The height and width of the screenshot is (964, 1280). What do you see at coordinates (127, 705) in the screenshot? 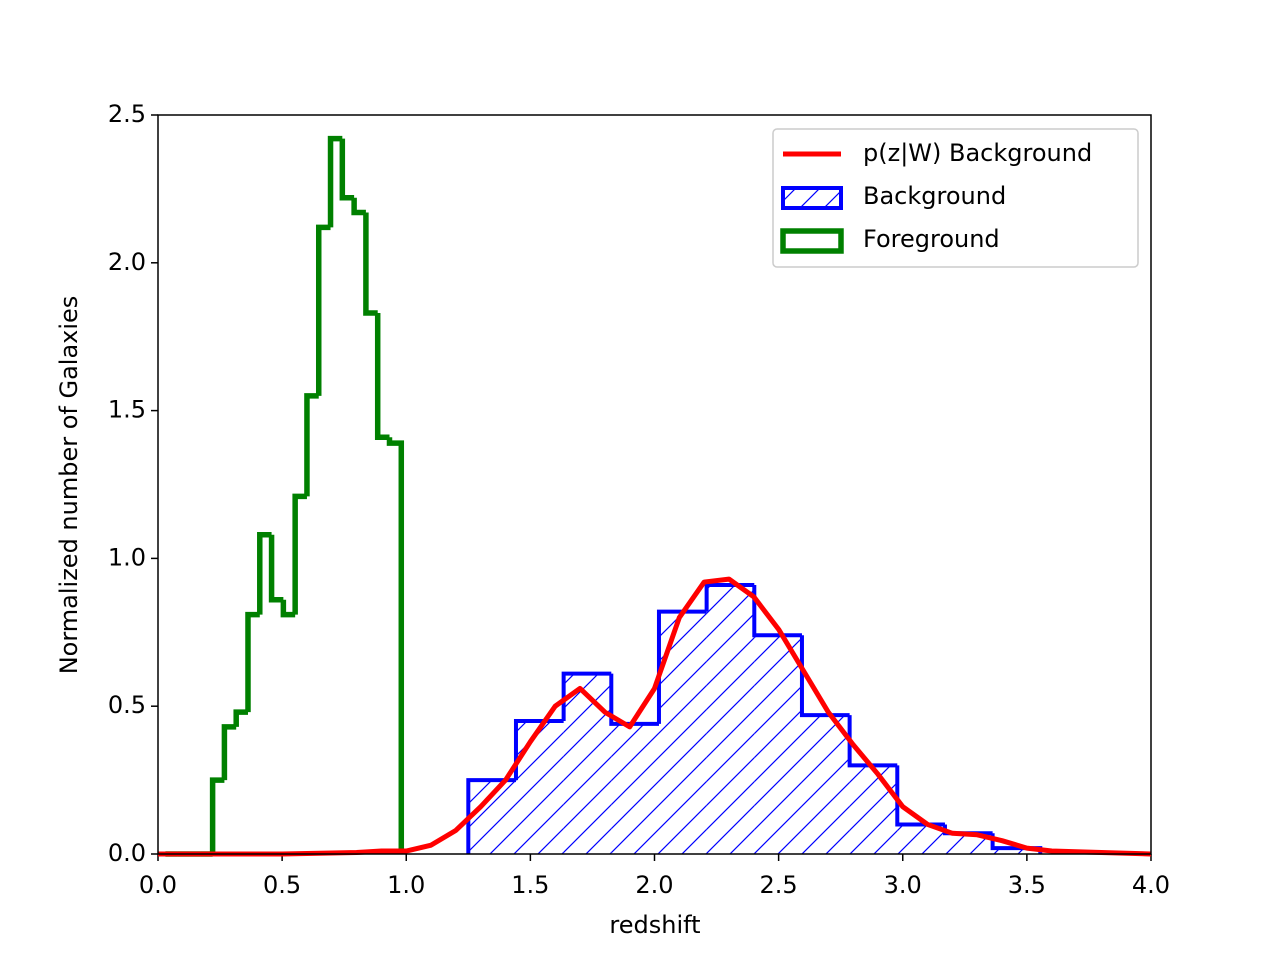
I see `y-tick-label: 0.5` at bounding box center [127, 705].